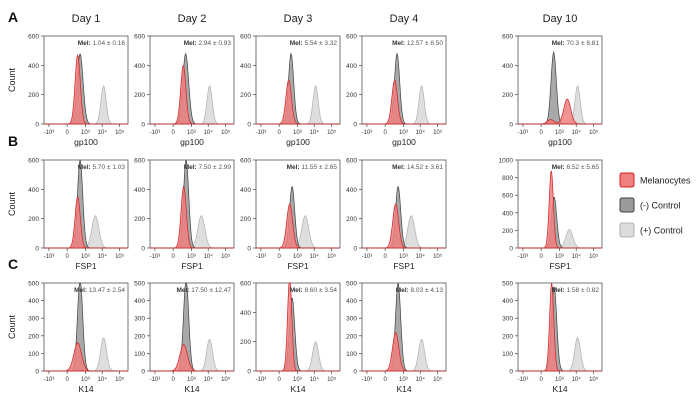  I want to click on mel-stat: Mel: 1.58 ± 0.82, so click(576, 290).